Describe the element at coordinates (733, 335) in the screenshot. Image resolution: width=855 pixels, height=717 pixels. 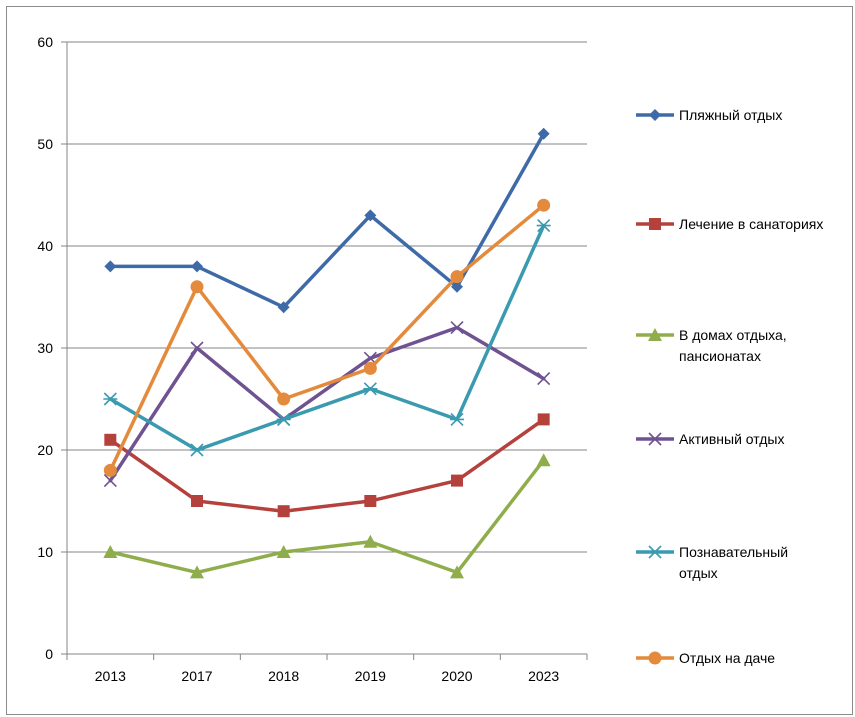
I see `legend-label: В домах отдыха,` at that location.